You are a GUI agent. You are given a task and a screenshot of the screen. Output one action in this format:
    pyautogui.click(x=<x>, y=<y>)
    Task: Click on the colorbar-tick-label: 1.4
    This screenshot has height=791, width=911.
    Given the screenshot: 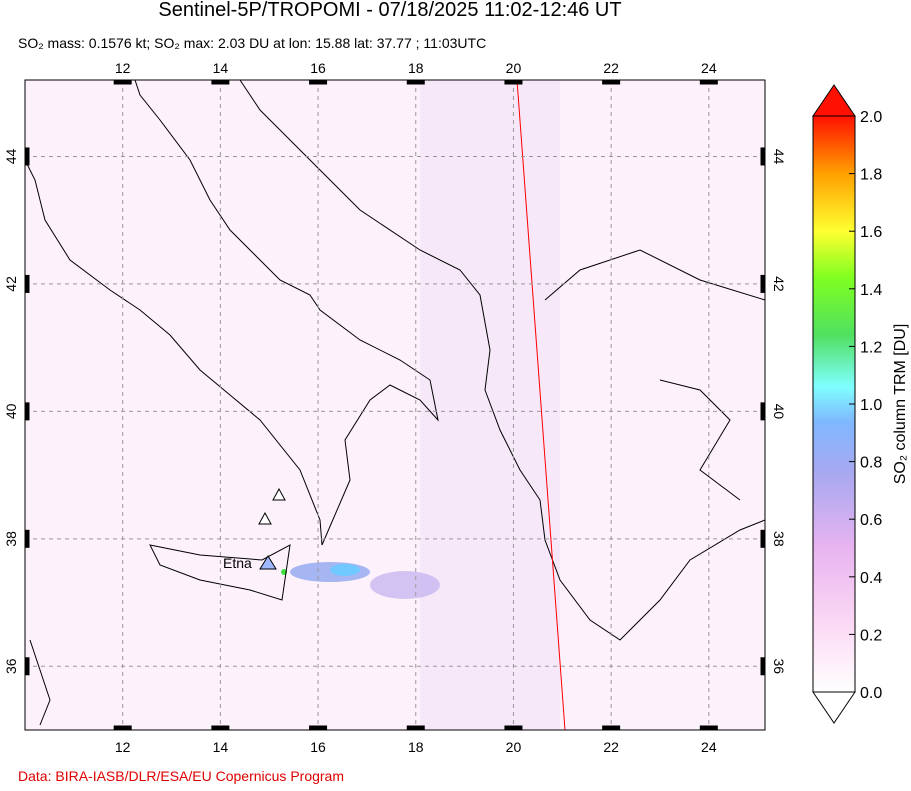 What is the action you would take?
    pyautogui.click(x=871, y=290)
    